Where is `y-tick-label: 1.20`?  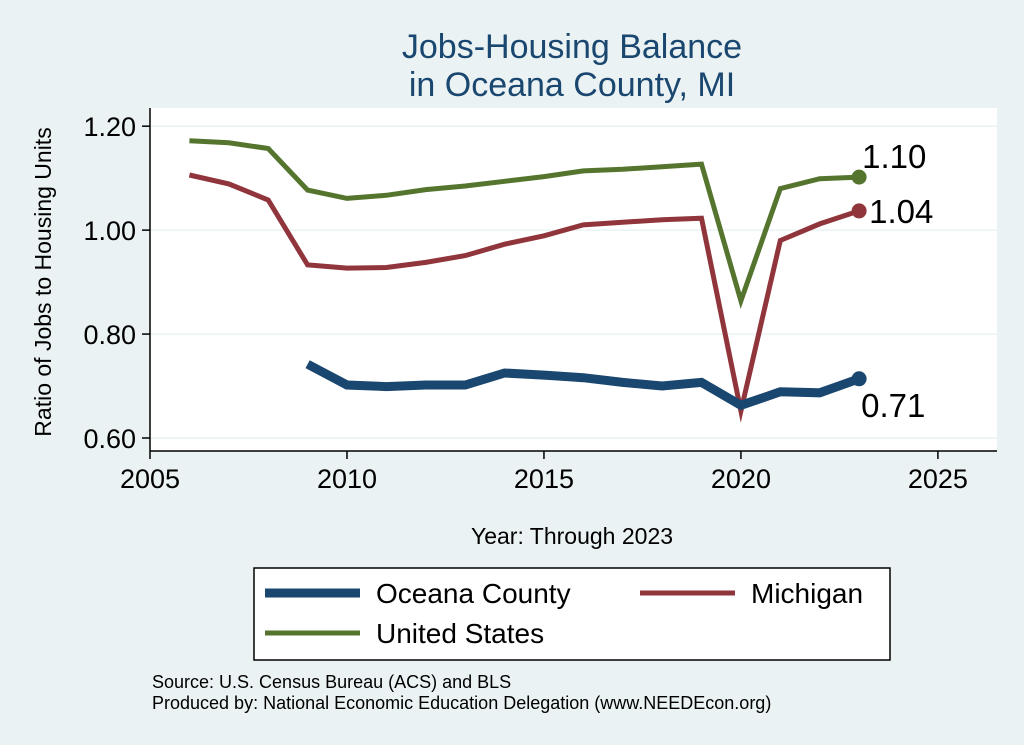
y-tick-label: 1.20 is located at coordinates (109, 127).